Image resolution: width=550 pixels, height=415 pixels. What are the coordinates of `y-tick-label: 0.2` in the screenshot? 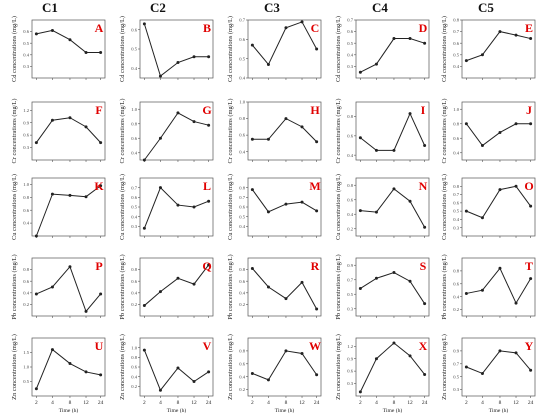 It's located at (242, 389).